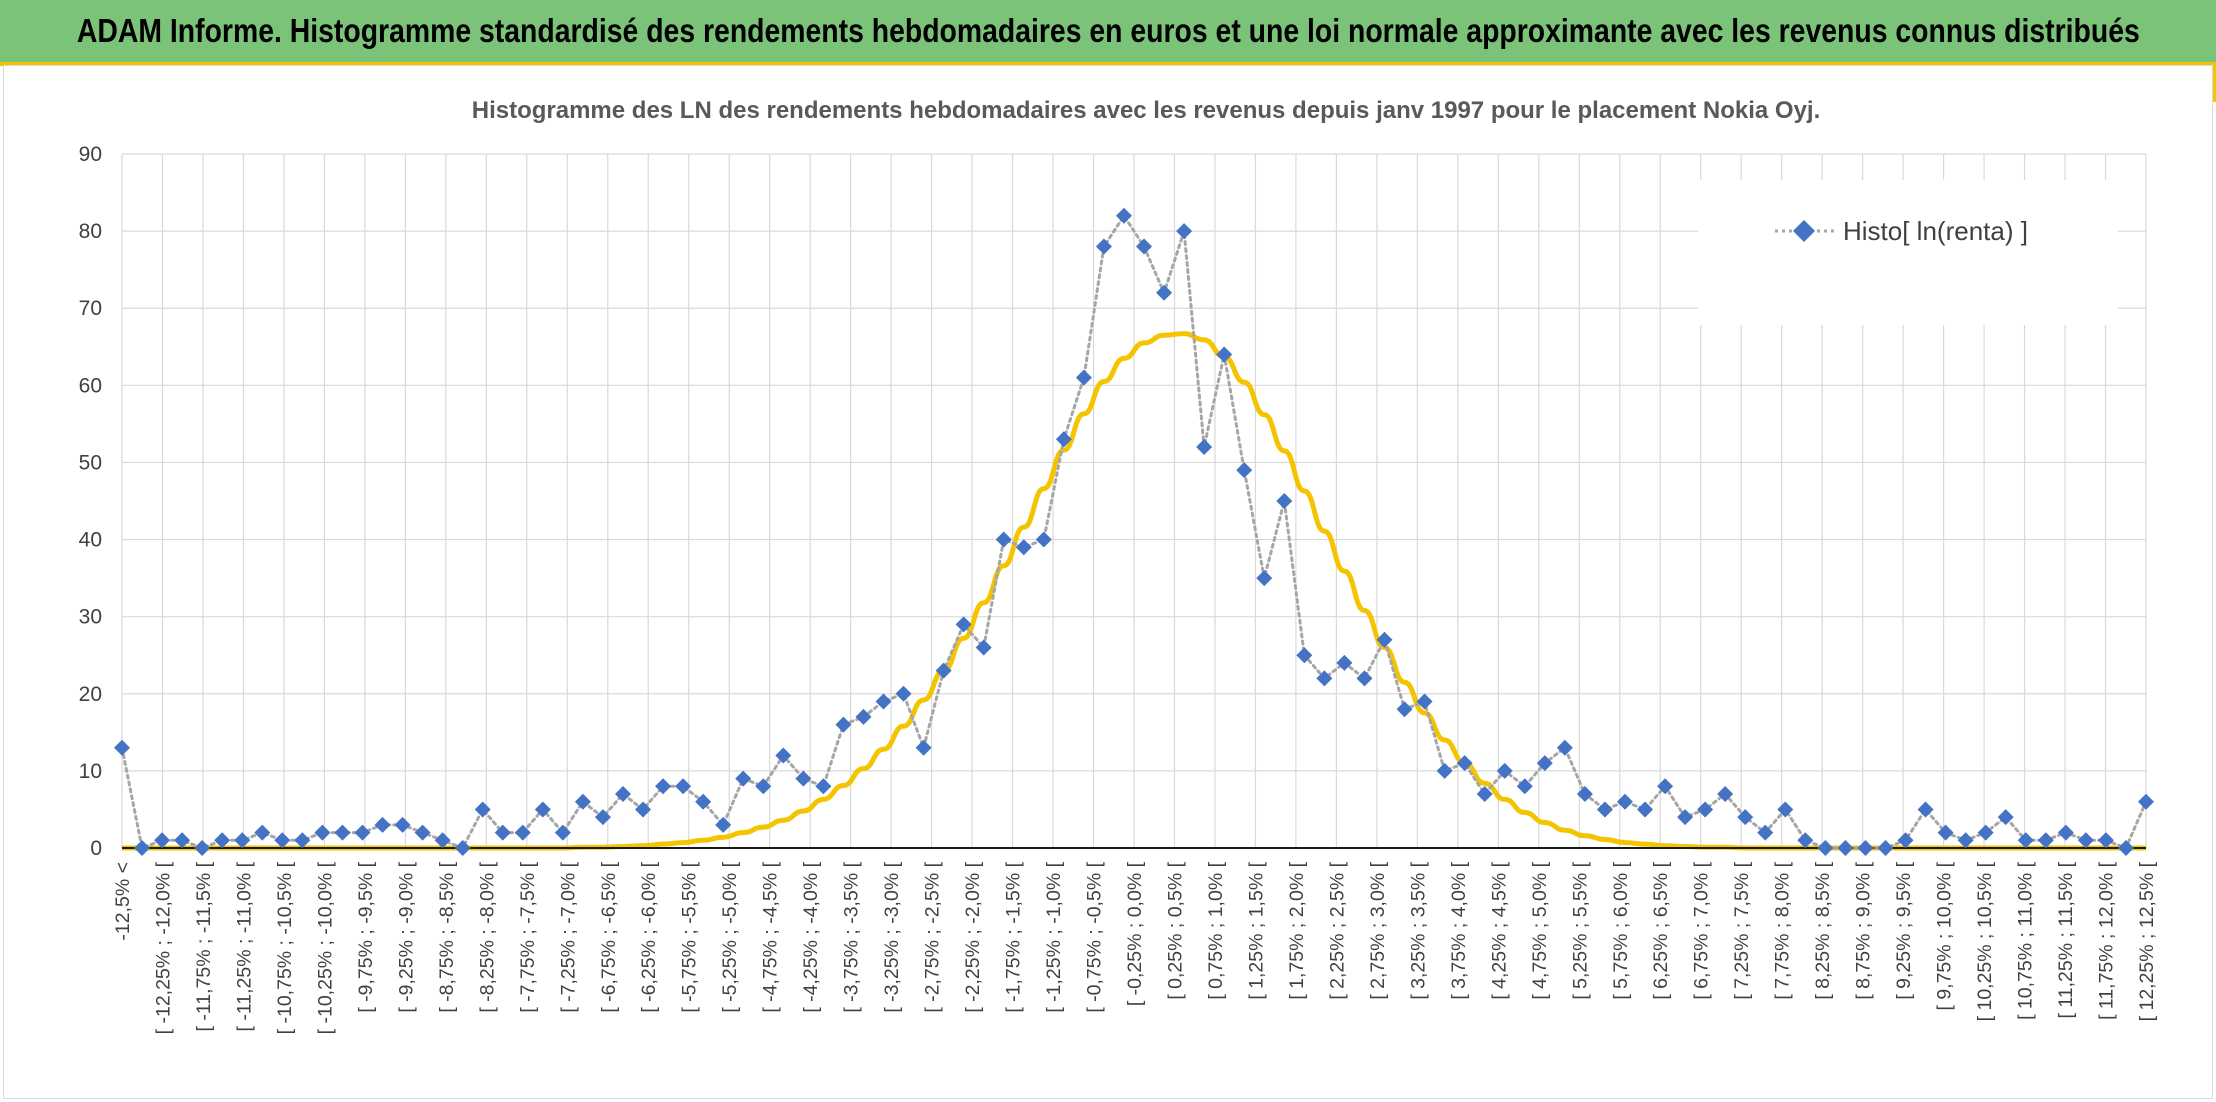 This screenshot has width=2216, height=1102. I want to click on y-tick-label: 10, so click(90, 771).